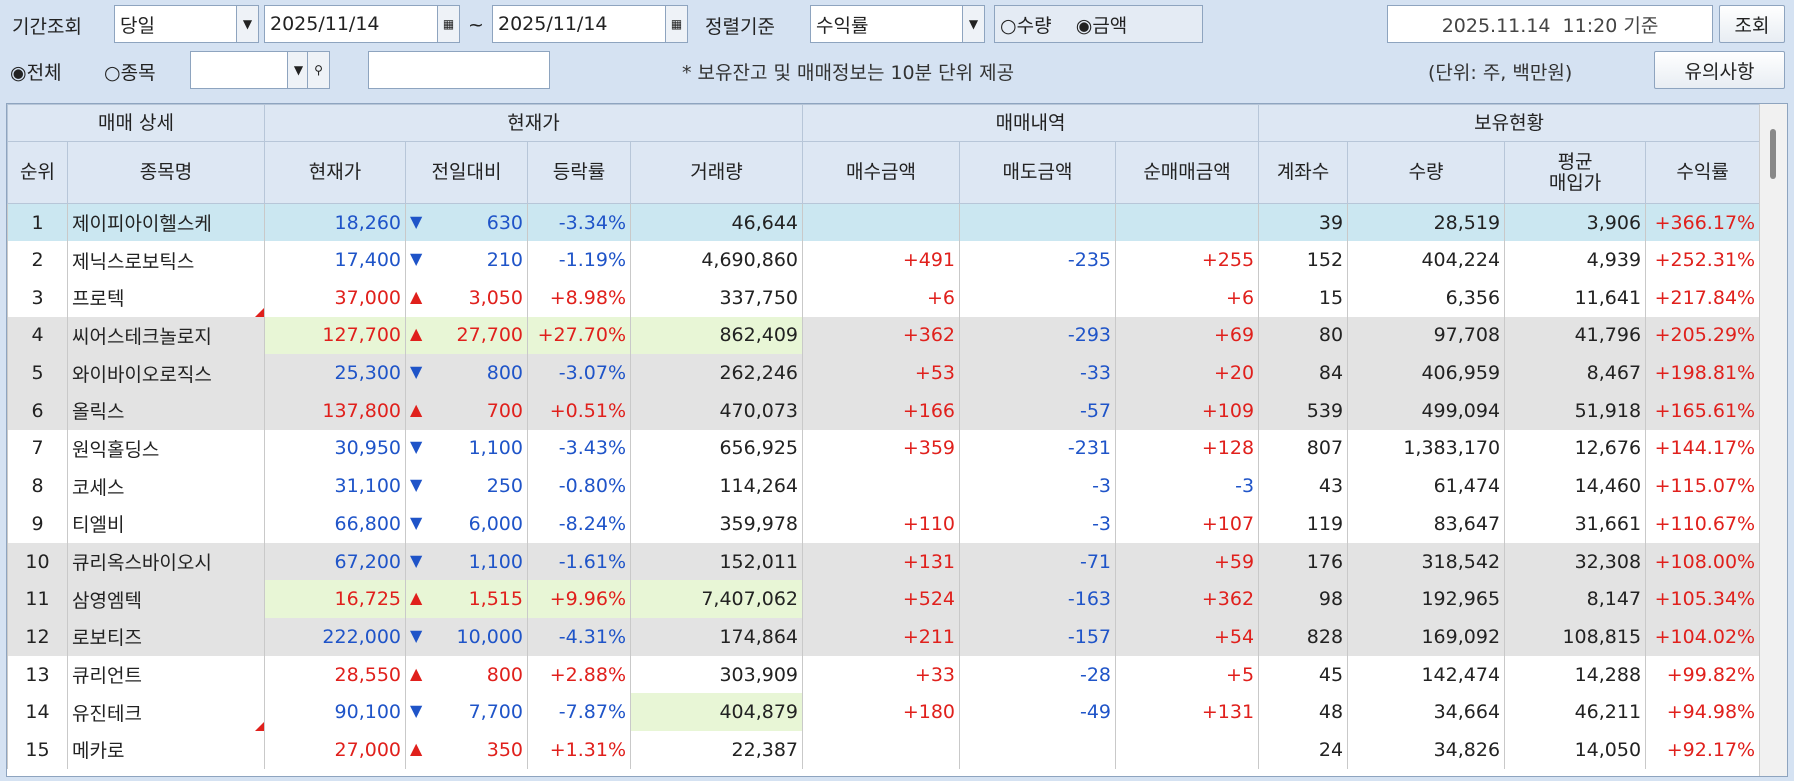 This screenshot has width=1794, height=781. I want to click on cell: +53, so click(881, 373).